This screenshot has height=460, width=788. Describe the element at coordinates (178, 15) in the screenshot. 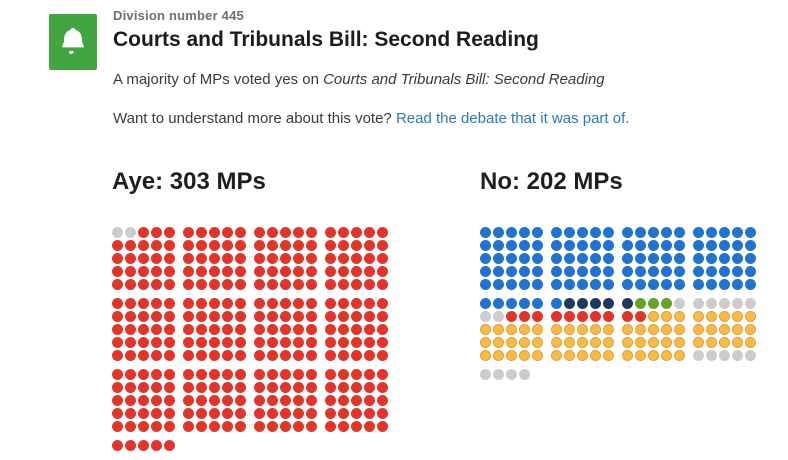

I see `division-number-label: Division number 445` at that location.